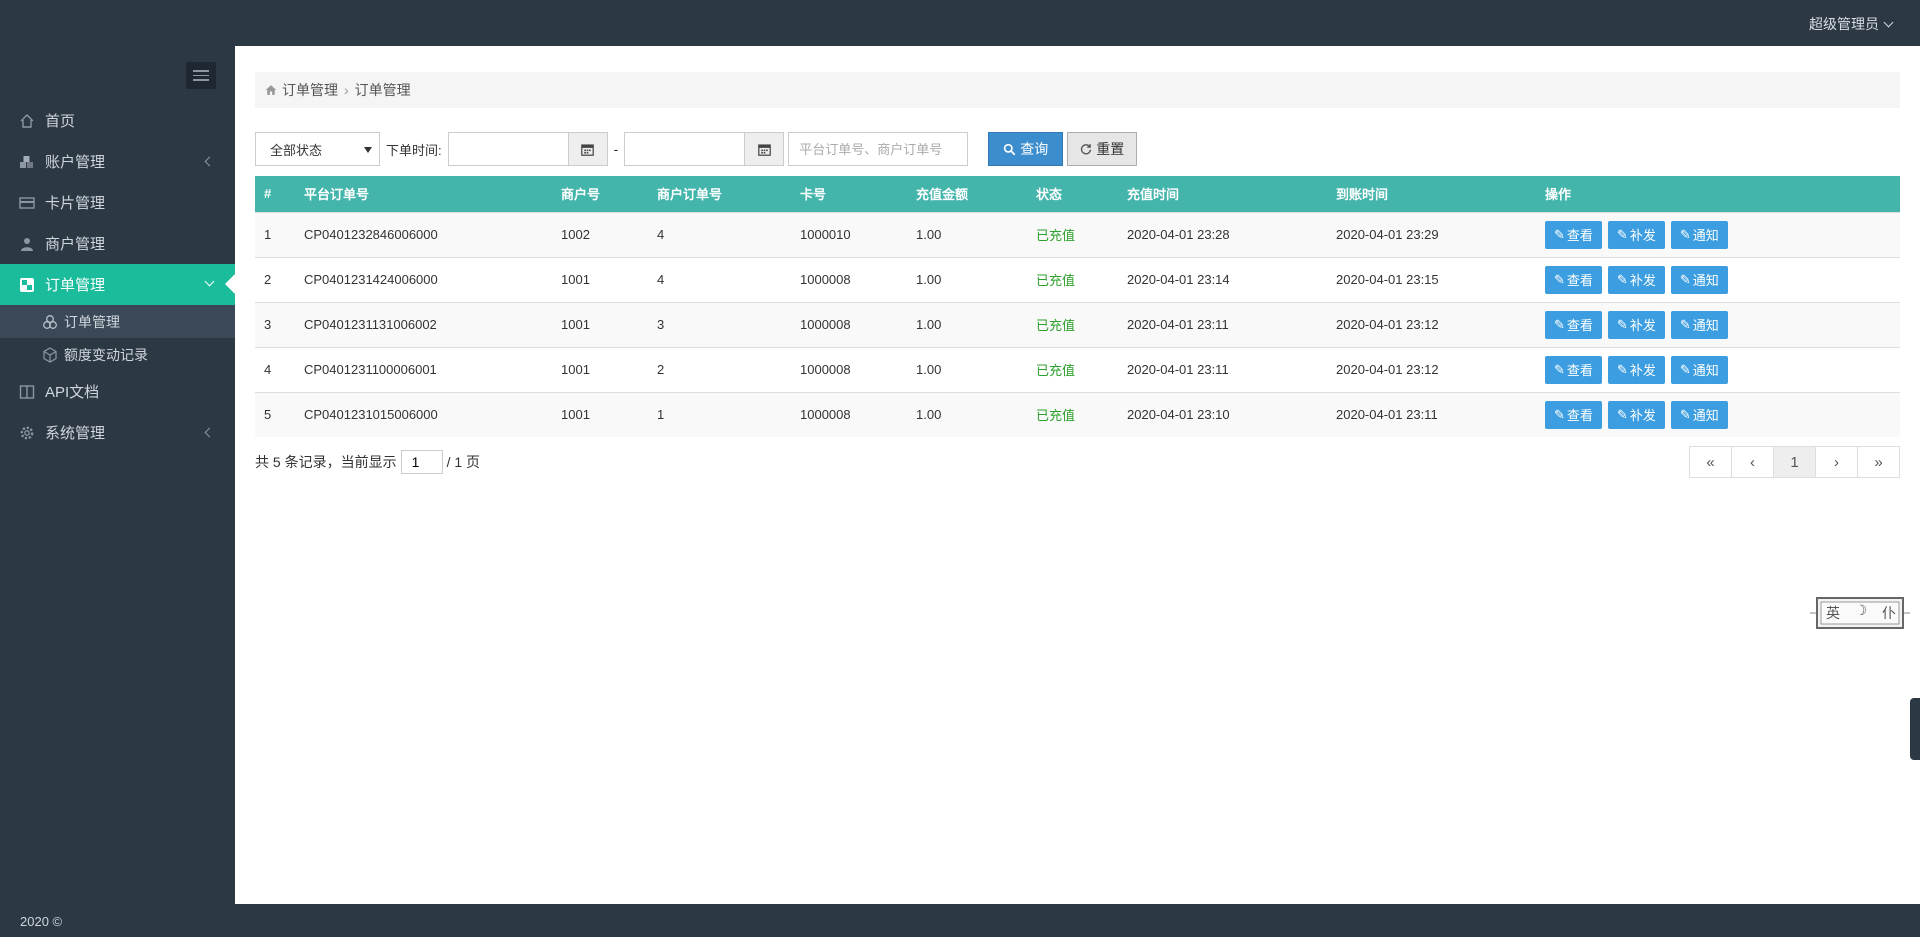  I want to click on cell-index: 3, so click(275, 324).